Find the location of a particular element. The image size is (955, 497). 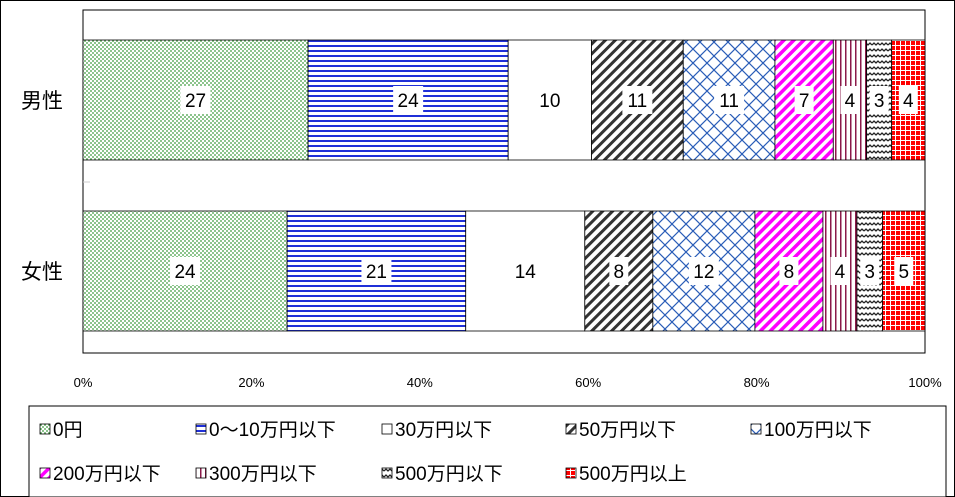

legend-label: 200万円以下 is located at coordinates (107, 474).